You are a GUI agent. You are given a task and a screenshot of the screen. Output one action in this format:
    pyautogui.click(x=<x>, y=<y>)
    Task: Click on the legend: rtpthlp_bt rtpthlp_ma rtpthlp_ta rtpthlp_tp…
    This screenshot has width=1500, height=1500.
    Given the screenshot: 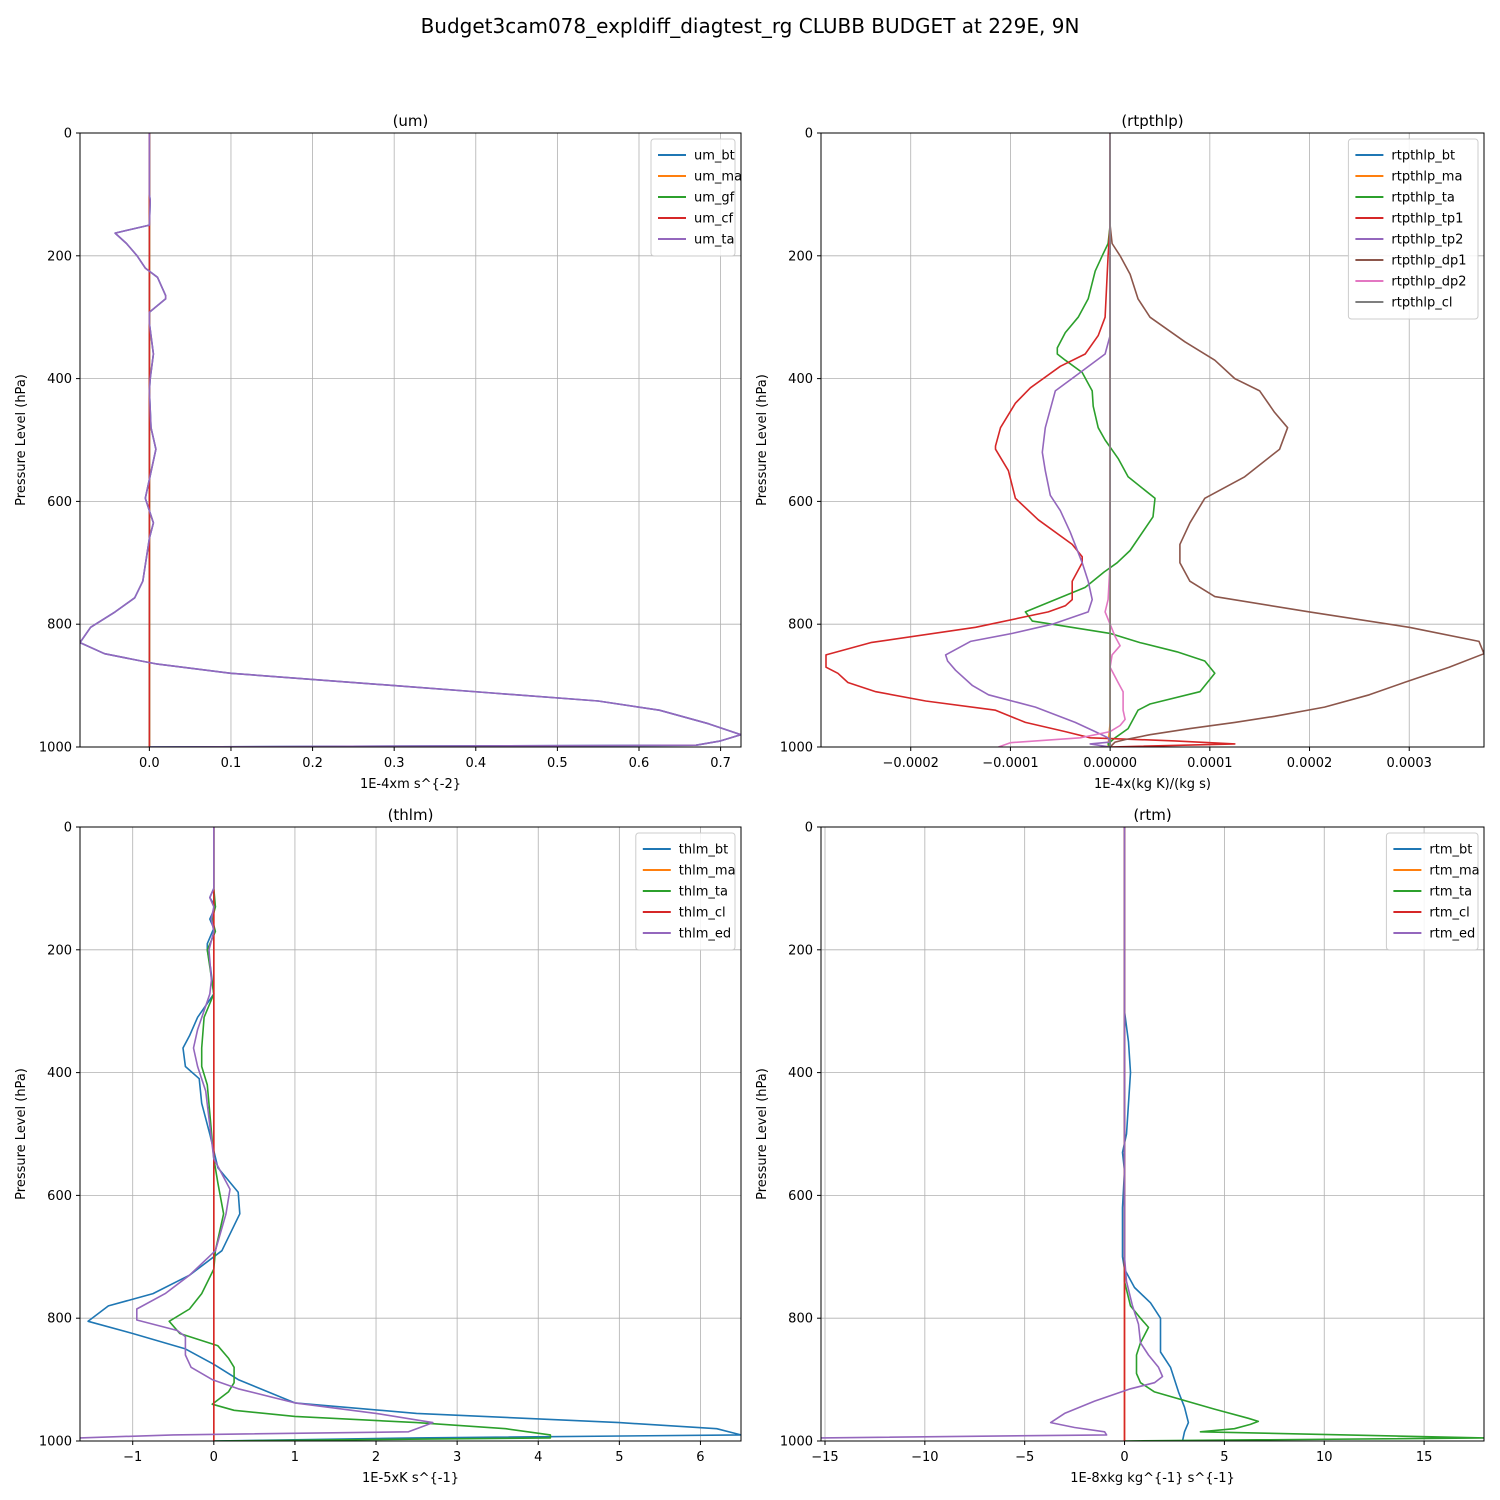 What is the action you would take?
    pyautogui.click(x=1413, y=229)
    